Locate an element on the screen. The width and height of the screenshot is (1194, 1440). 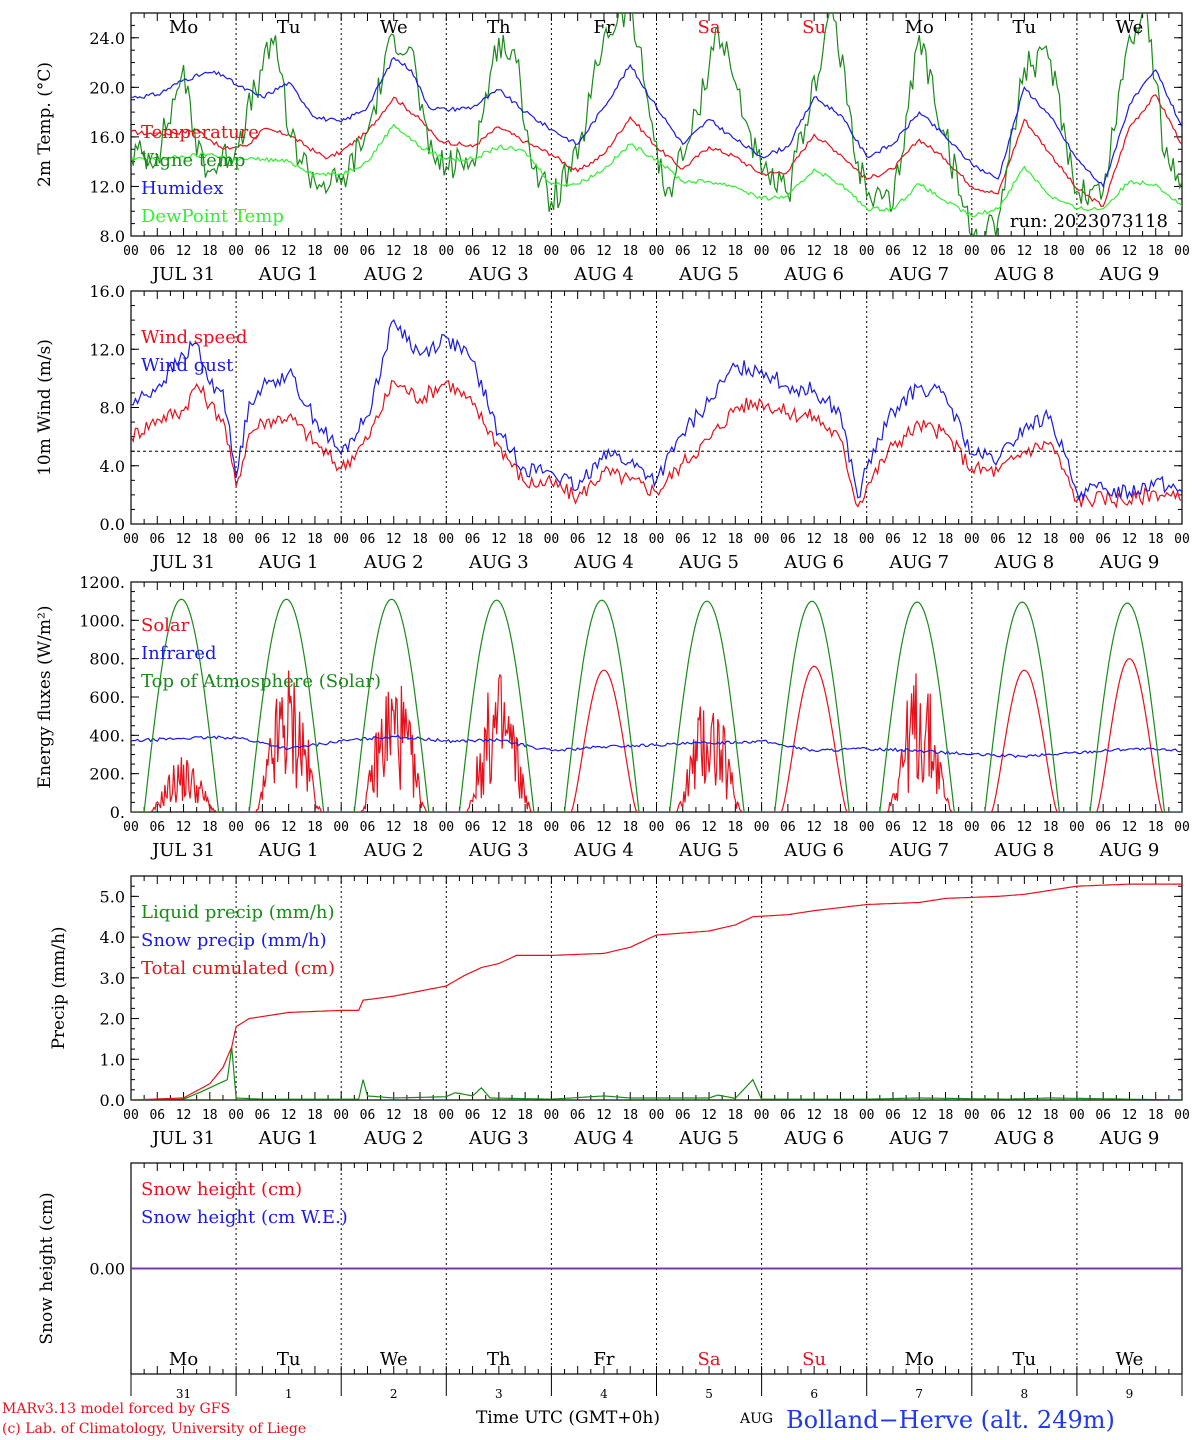
day-name: Th is located at coordinates (499, 27).